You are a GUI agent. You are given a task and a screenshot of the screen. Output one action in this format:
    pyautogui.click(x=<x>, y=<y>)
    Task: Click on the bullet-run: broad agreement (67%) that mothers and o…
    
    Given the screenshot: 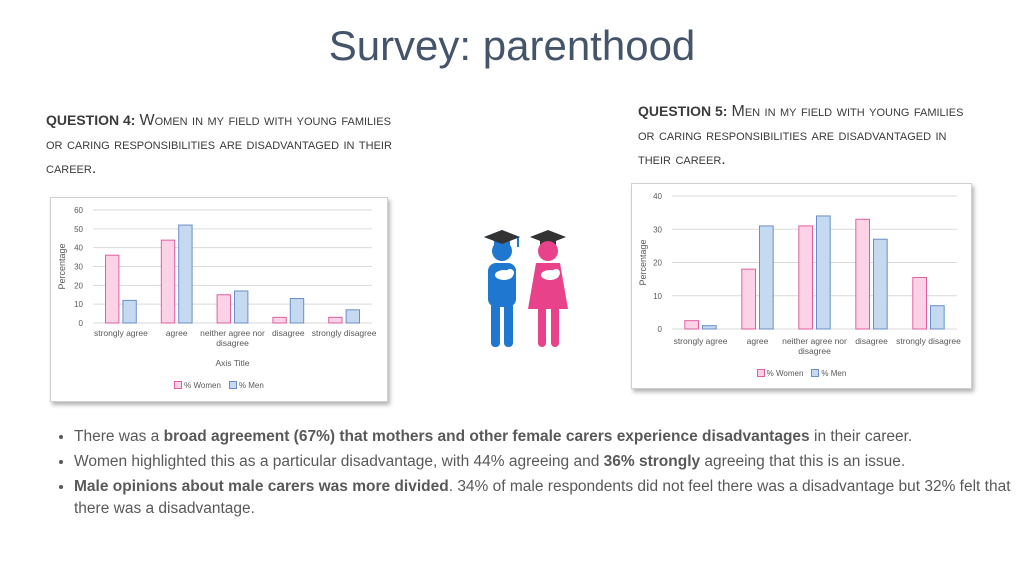 What is the action you would take?
    pyautogui.click(x=486, y=436)
    